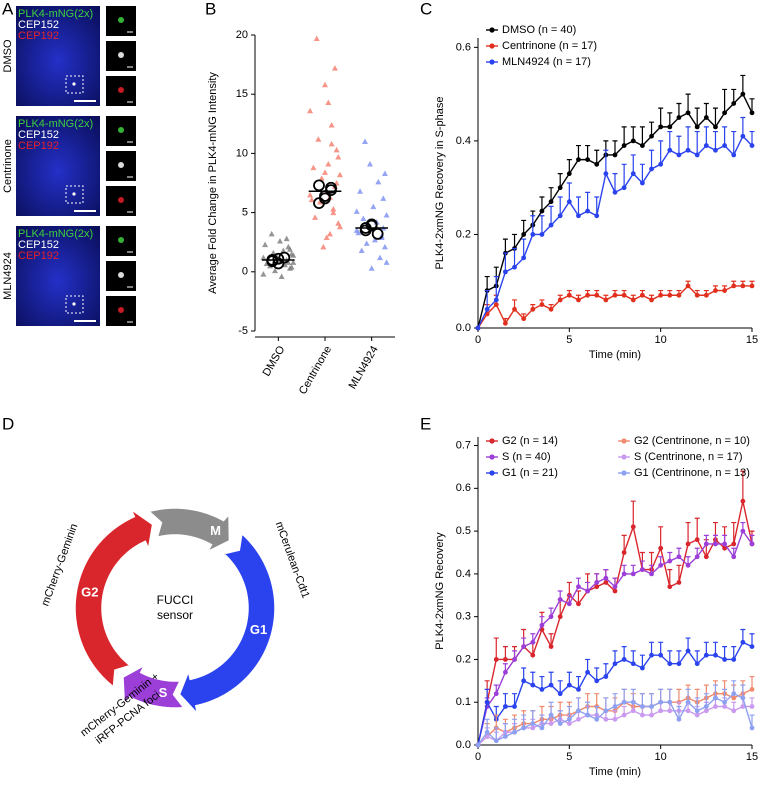 This screenshot has height=788, width=763. I want to click on y-tick-label: 5, so click(245, 213).